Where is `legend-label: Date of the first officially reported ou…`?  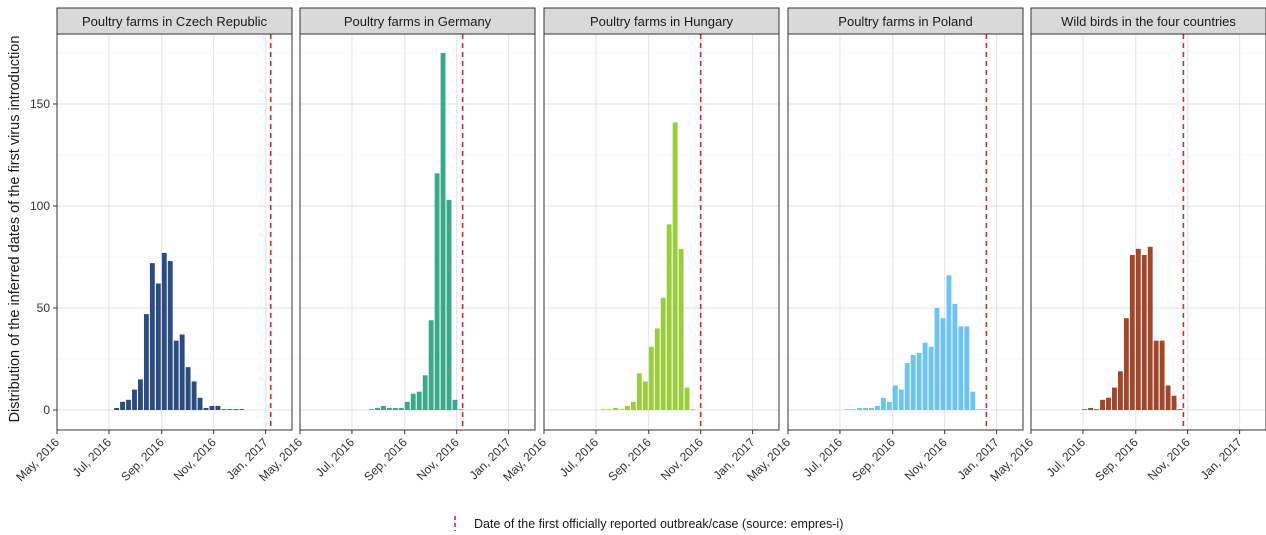
legend-label: Date of the first officially reported ou… is located at coordinates (658, 524).